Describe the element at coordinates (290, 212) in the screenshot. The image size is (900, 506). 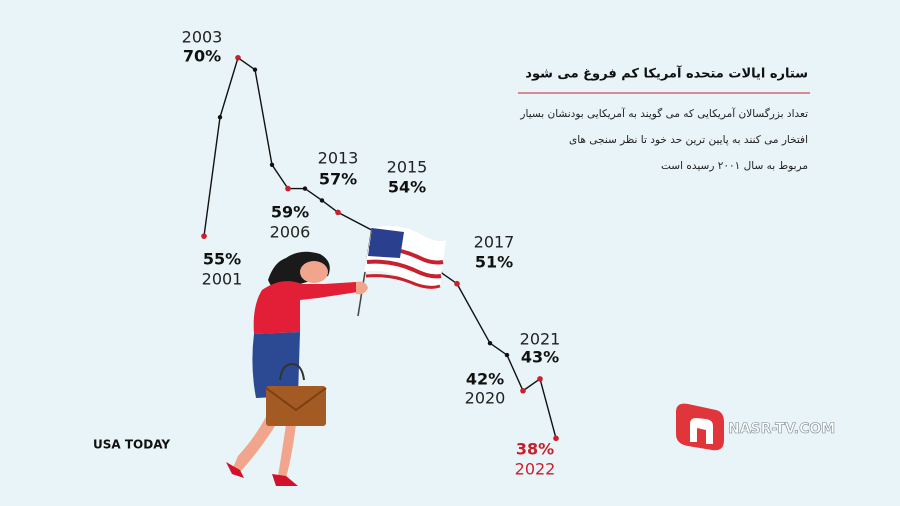
I see `data-label: 59%` at that location.